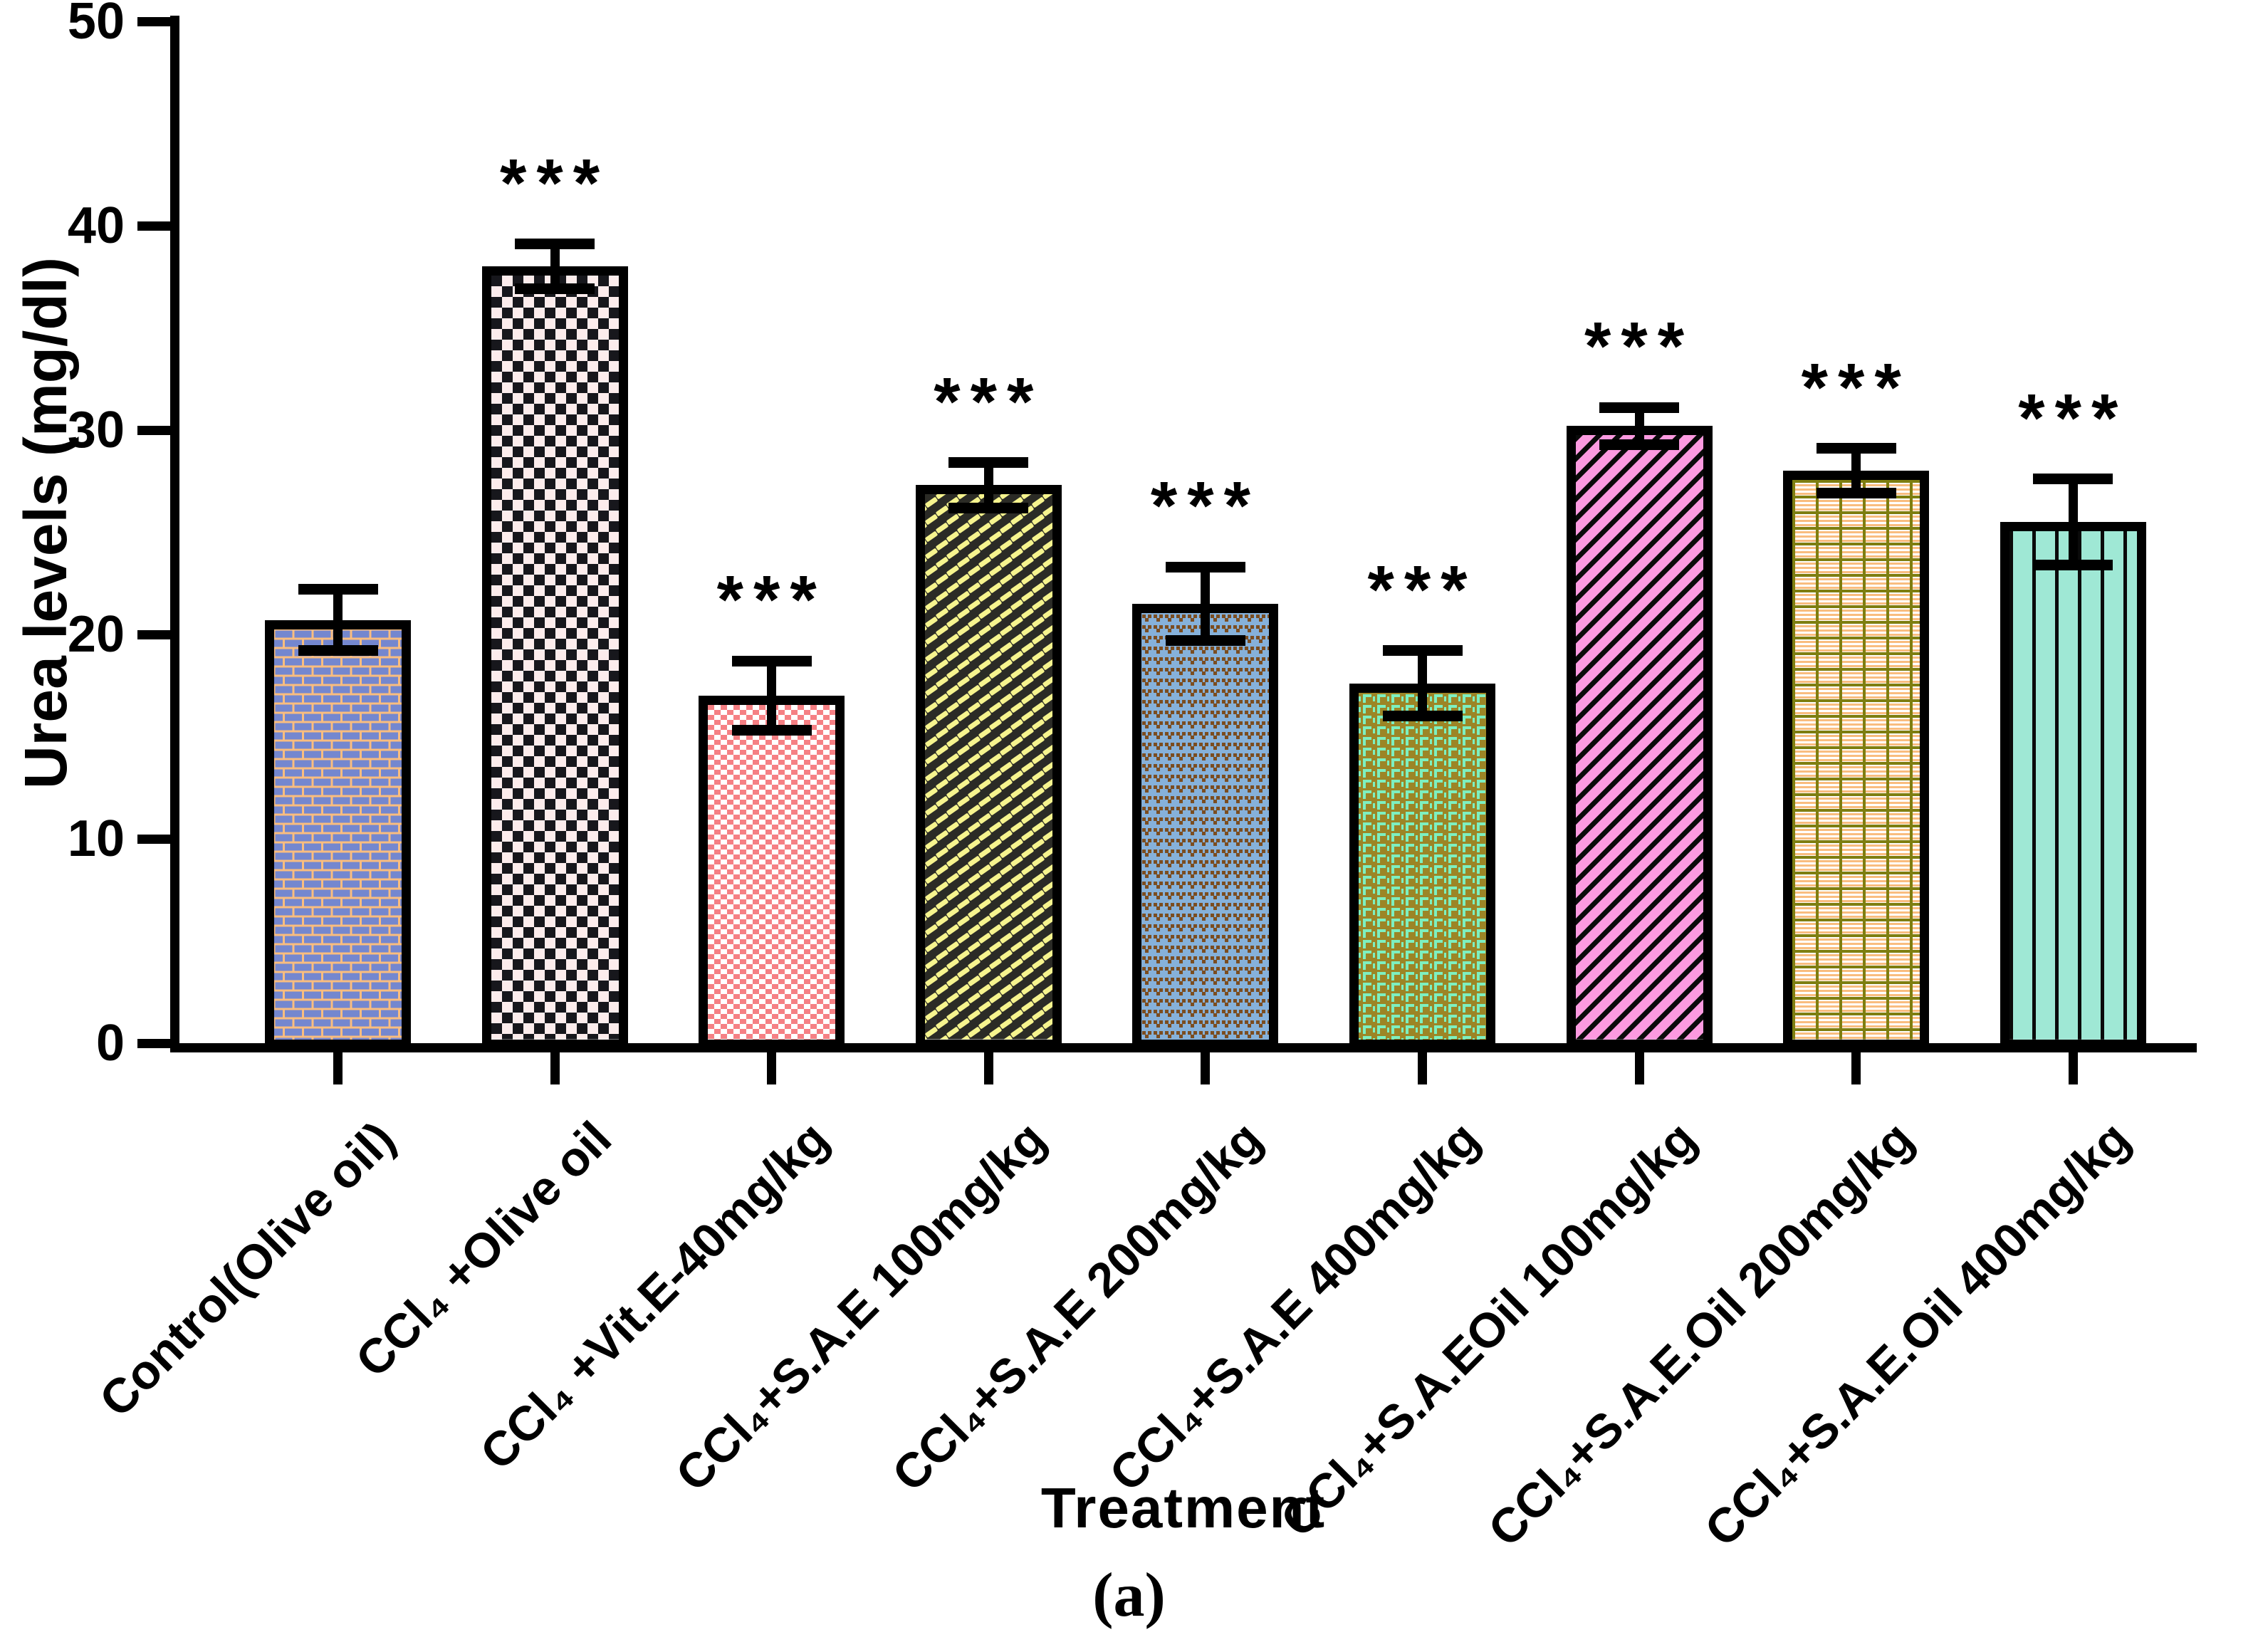  I want to click on bar-fill-checkerboard-large, so click(555, 658).